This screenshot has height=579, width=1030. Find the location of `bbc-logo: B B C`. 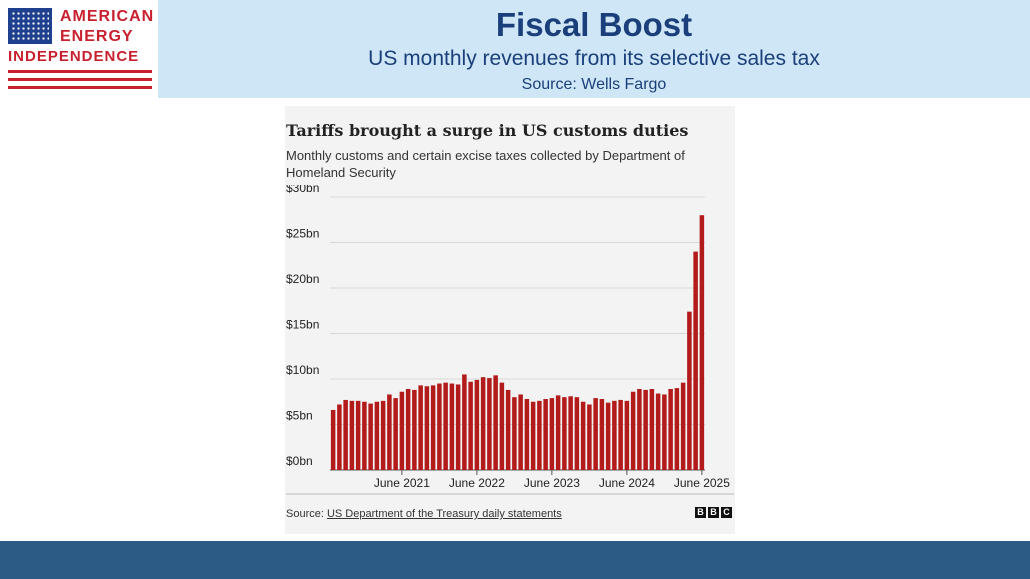

bbc-logo: B B C is located at coordinates (713, 512).